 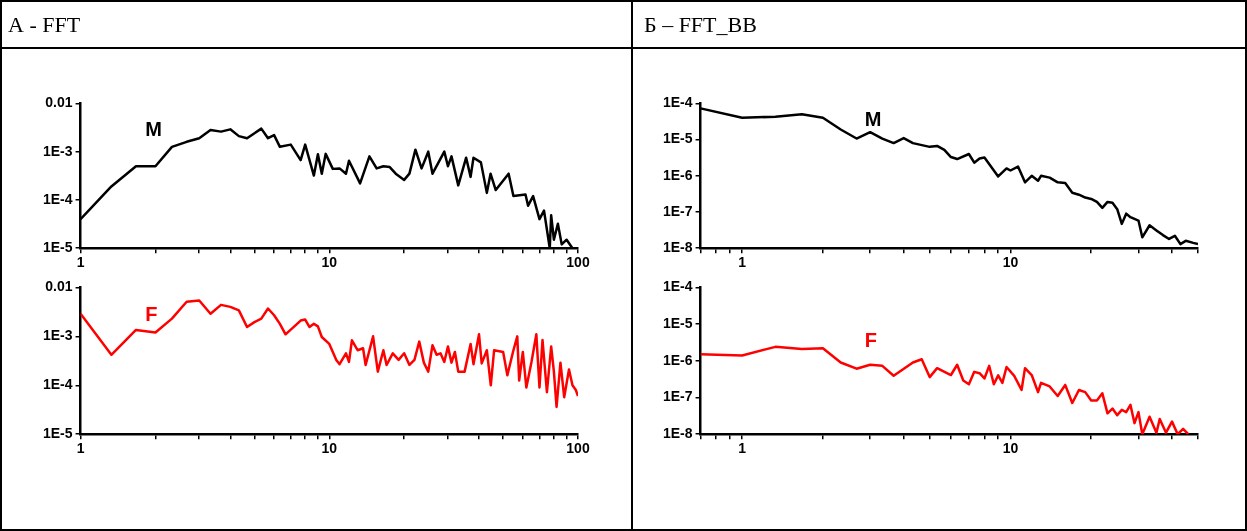 What do you see at coordinates (700, 25) in the screenshot?
I see `chart-title: Б – FFT_BB` at bounding box center [700, 25].